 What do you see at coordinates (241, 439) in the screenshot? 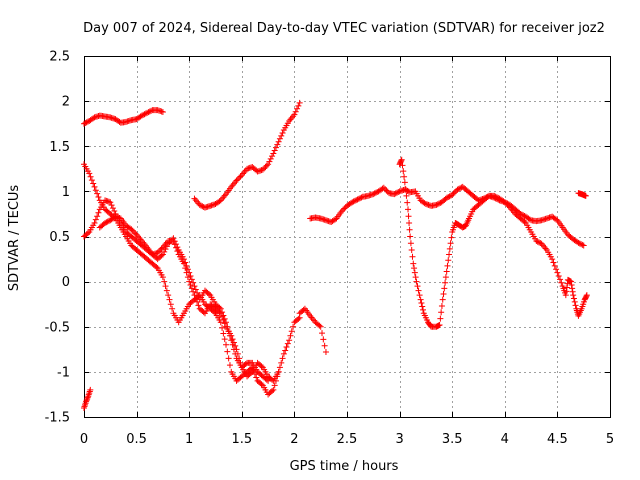
I see `x-tick-label: 1.5` at bounding box center [241, 439].